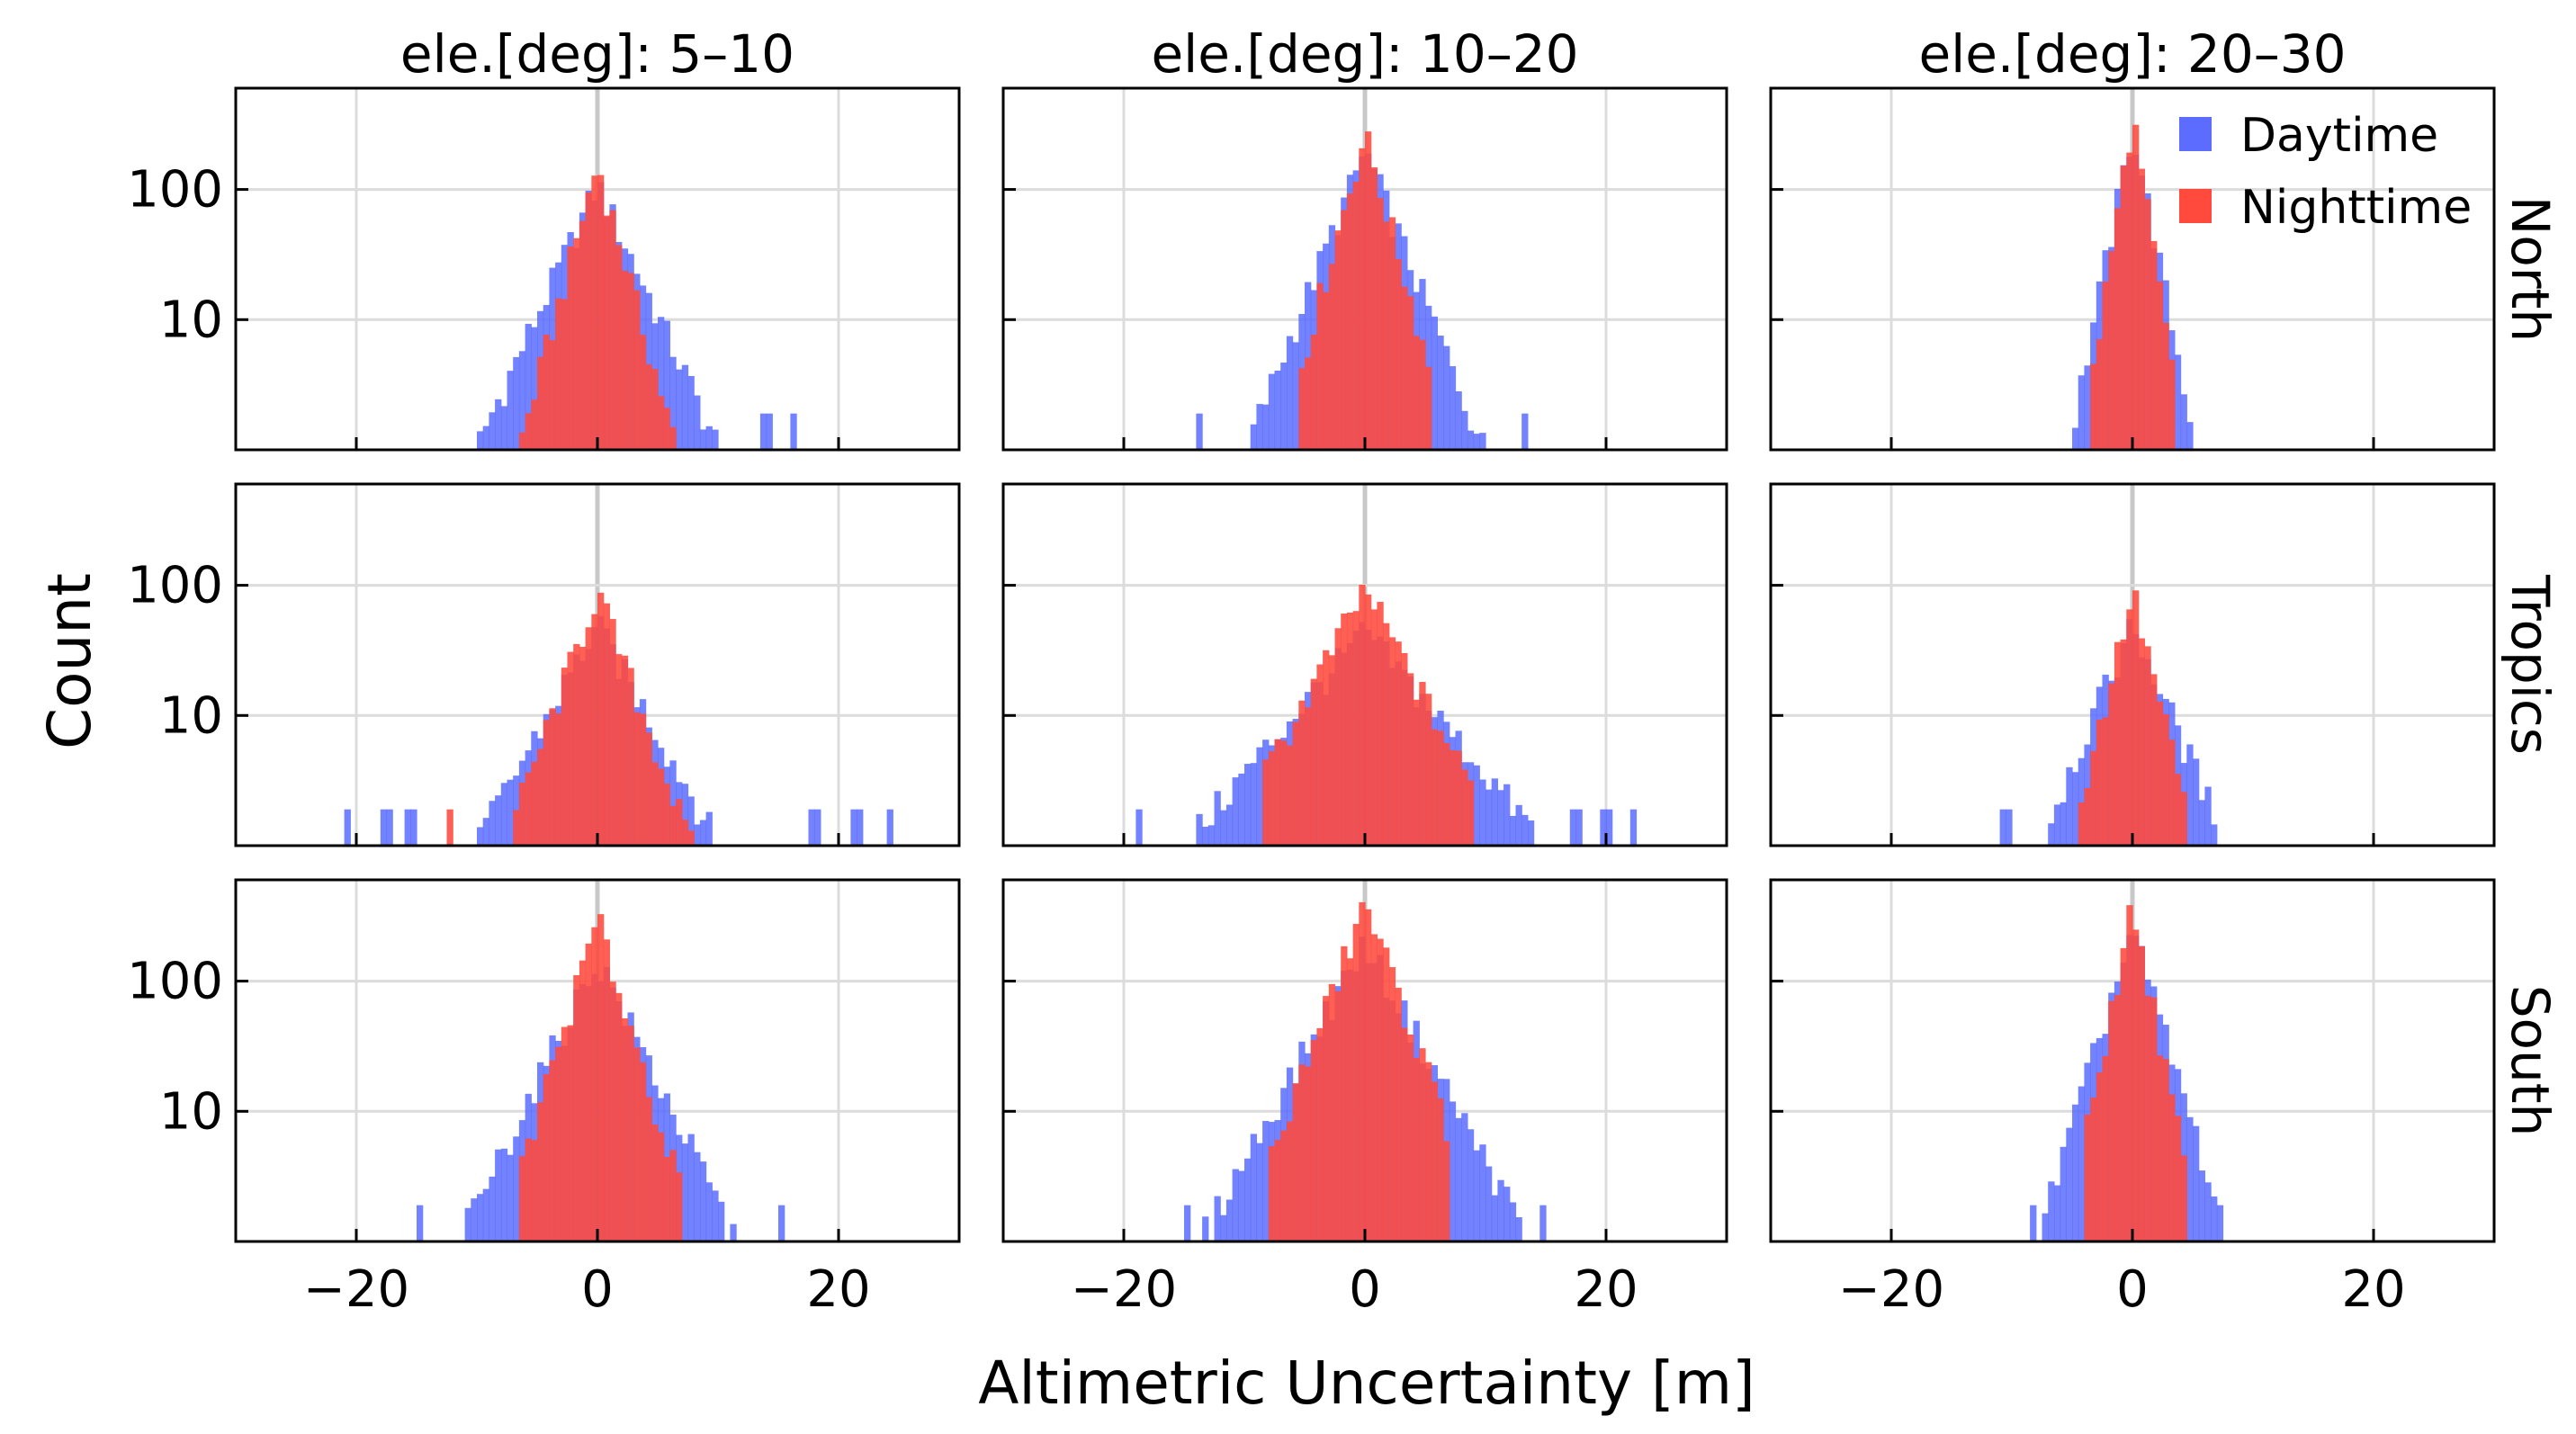  What do you see at coordinates (2373, 1289) in the screenshot?
I see `x-tick-label: 20` at bounding box center [2373, 1289].